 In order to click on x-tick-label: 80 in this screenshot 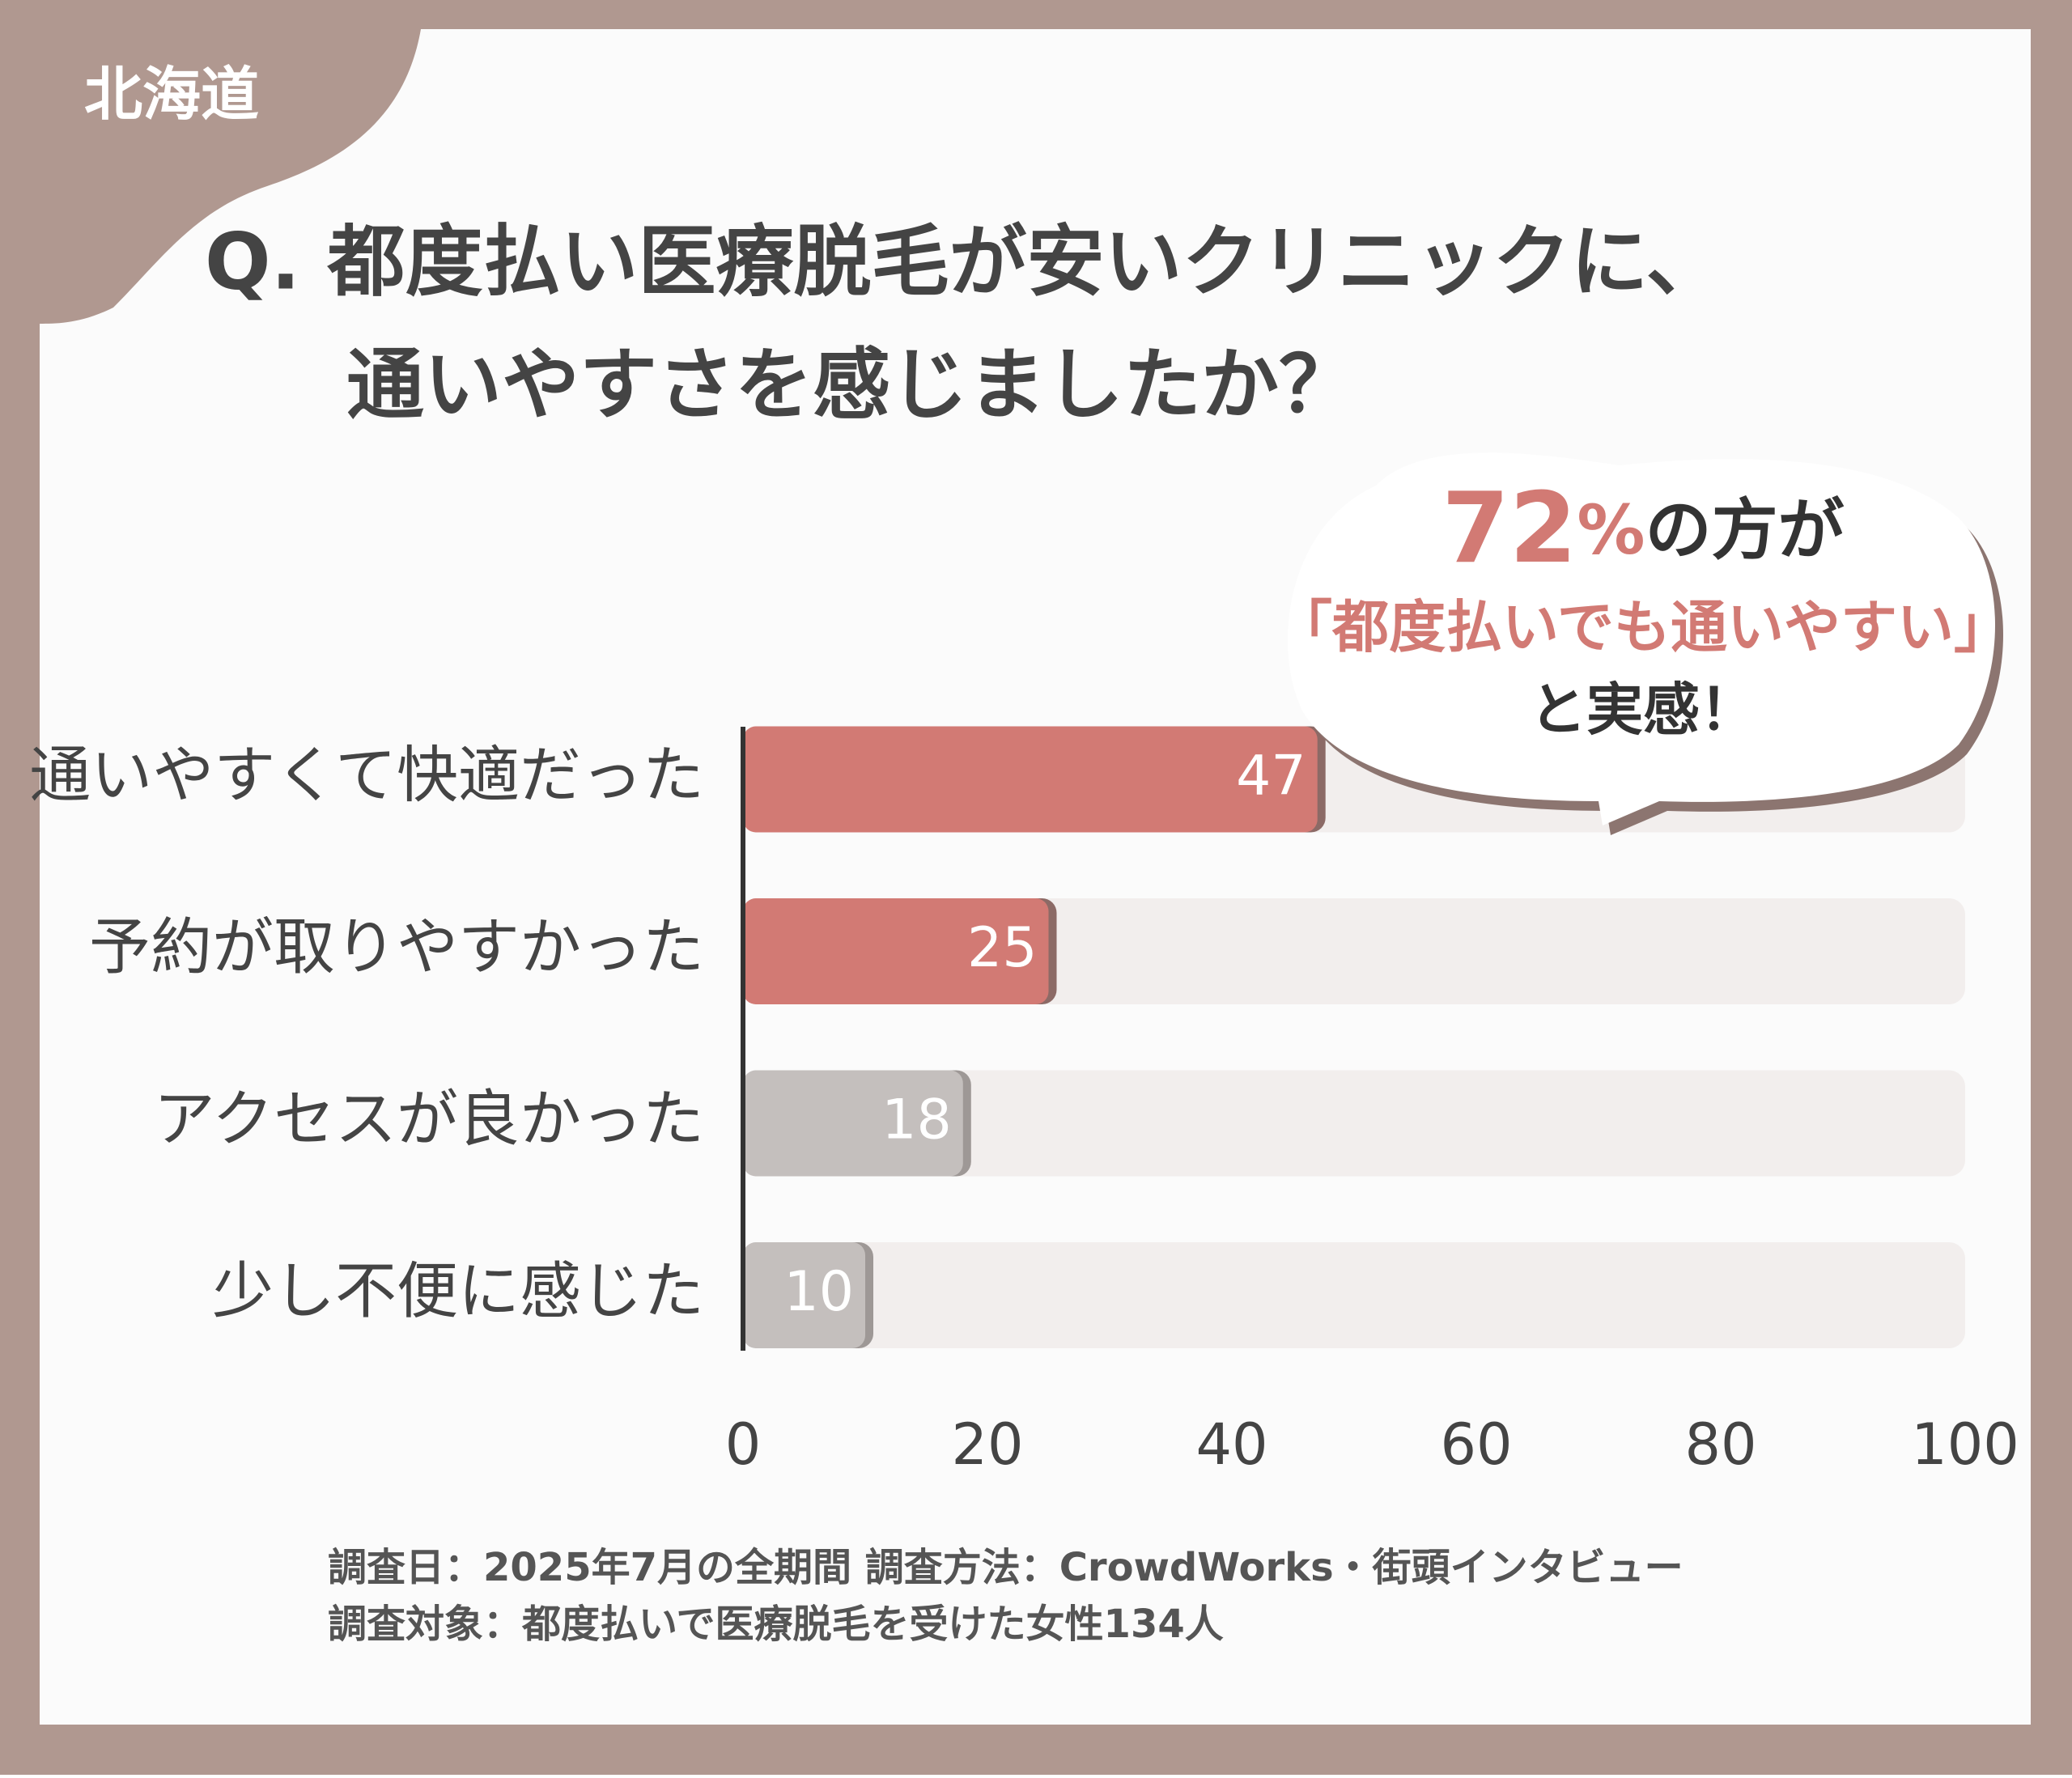, I will do `click(1720, 1444)`.